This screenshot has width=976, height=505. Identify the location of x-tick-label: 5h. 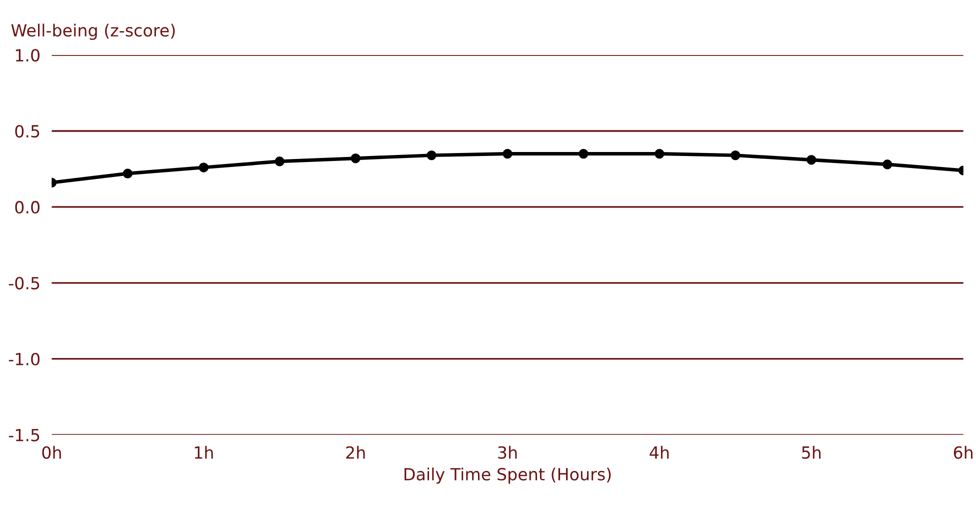
(811, 452).